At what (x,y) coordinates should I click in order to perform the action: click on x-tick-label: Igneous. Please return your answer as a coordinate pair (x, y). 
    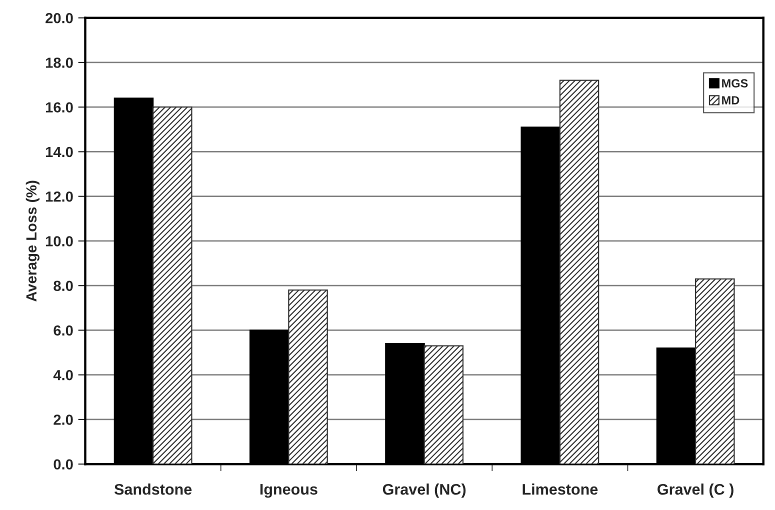
    Looking at the image, I should click on (289, 491).